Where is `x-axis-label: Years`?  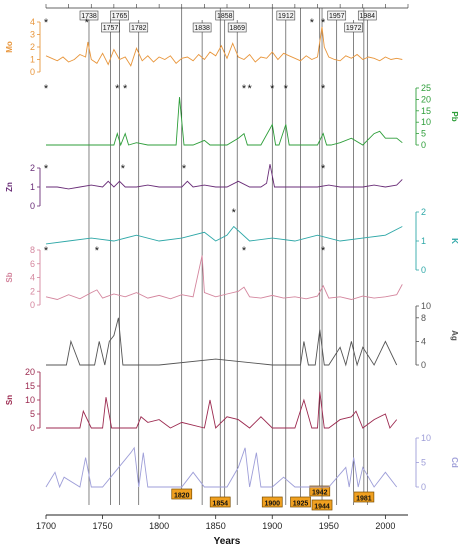
x-axis-label: Years is located at coordinates (227, 541).